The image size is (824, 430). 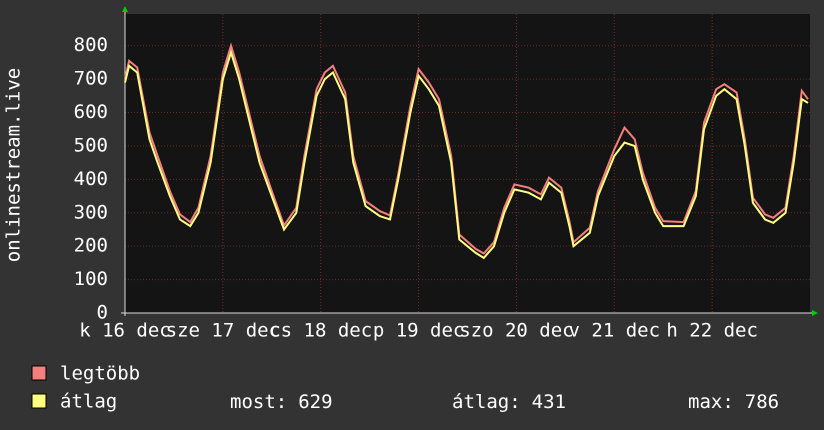 I want to click on stat: most: 629, so click(x=281, y=402).